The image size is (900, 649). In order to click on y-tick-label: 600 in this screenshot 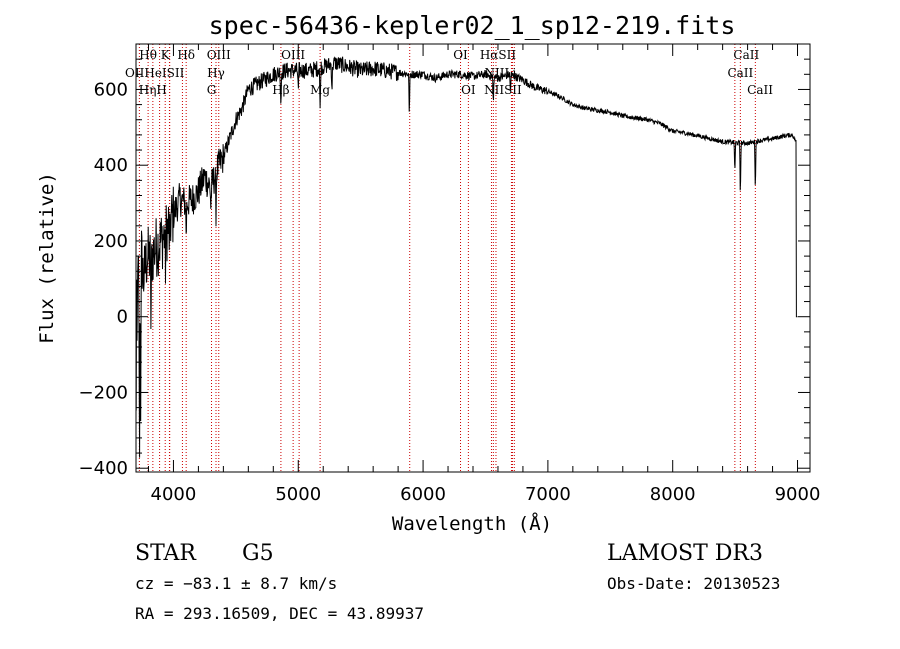, I will do `click(111, 89)`.